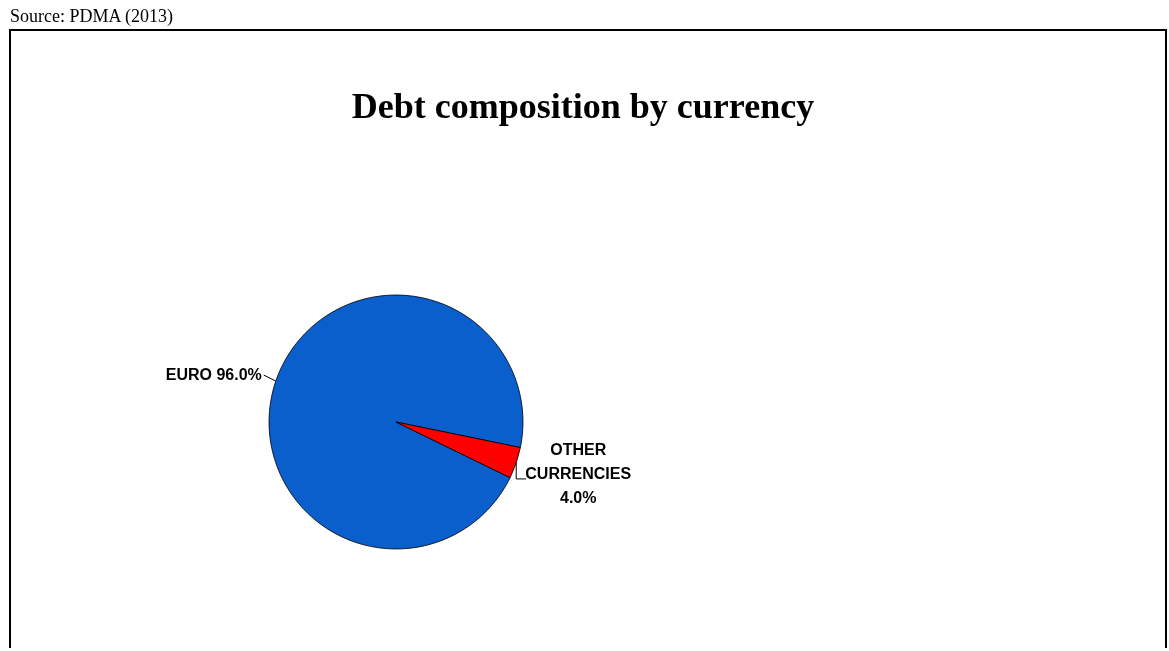 The image size is (1169, 651). I want to click on chart-title: Debt composition by currency, so click(583, 106).